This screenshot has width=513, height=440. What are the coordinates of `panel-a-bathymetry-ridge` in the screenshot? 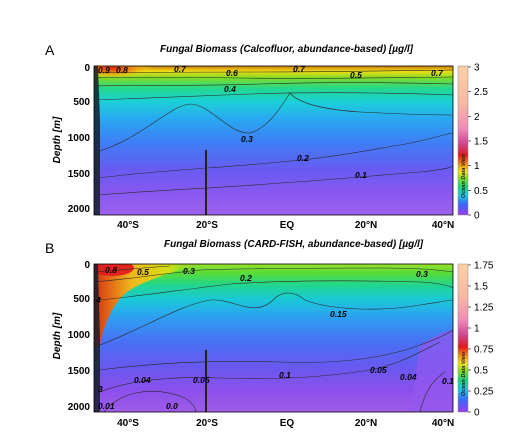 It's located at (206, 182).